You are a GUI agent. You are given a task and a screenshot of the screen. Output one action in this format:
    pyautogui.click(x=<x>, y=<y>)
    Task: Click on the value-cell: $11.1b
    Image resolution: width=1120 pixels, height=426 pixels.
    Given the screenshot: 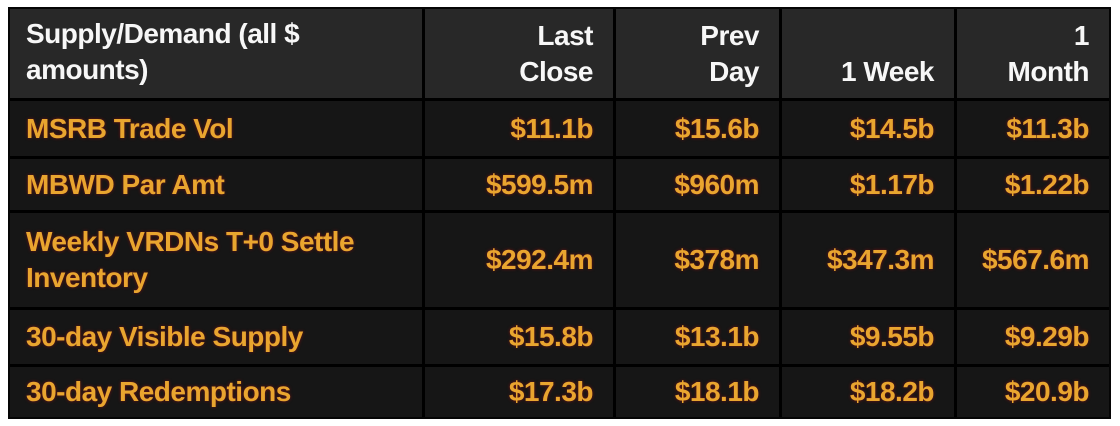 What is the action you would take?
    pyautogui.click(x=519, y=128)
    